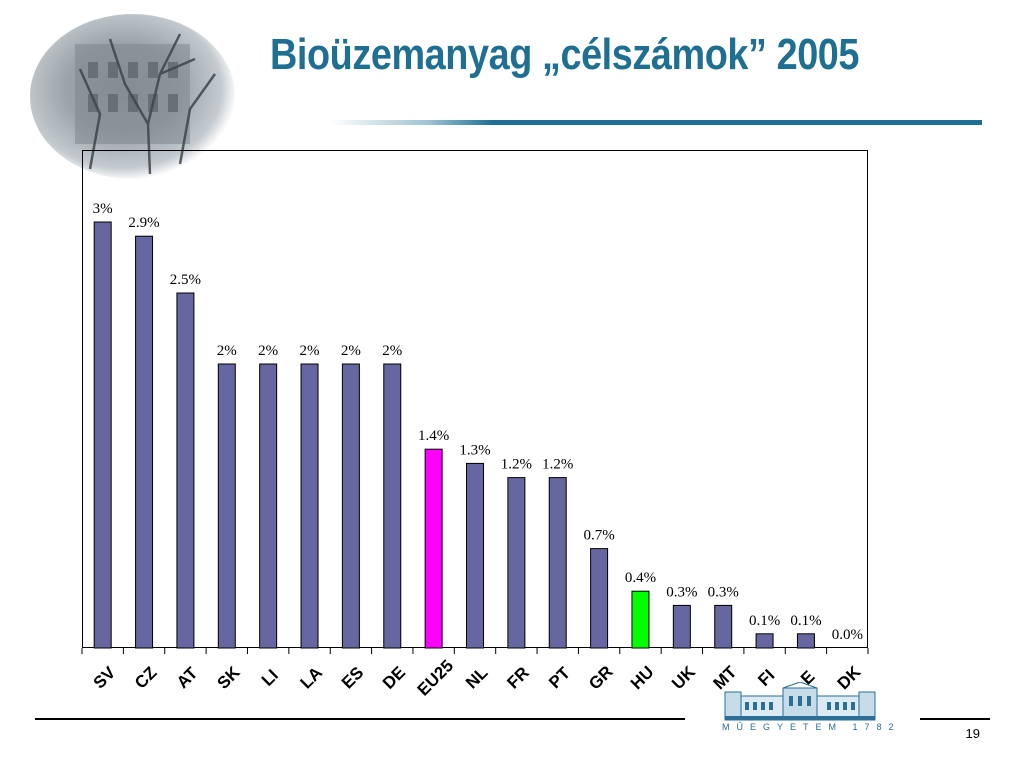 The height and width of the screenshot is (768, 1024). Describe the element at coordinates (185, 280) in the screenshot. I see `data-label-at: 2.5%` at that location.